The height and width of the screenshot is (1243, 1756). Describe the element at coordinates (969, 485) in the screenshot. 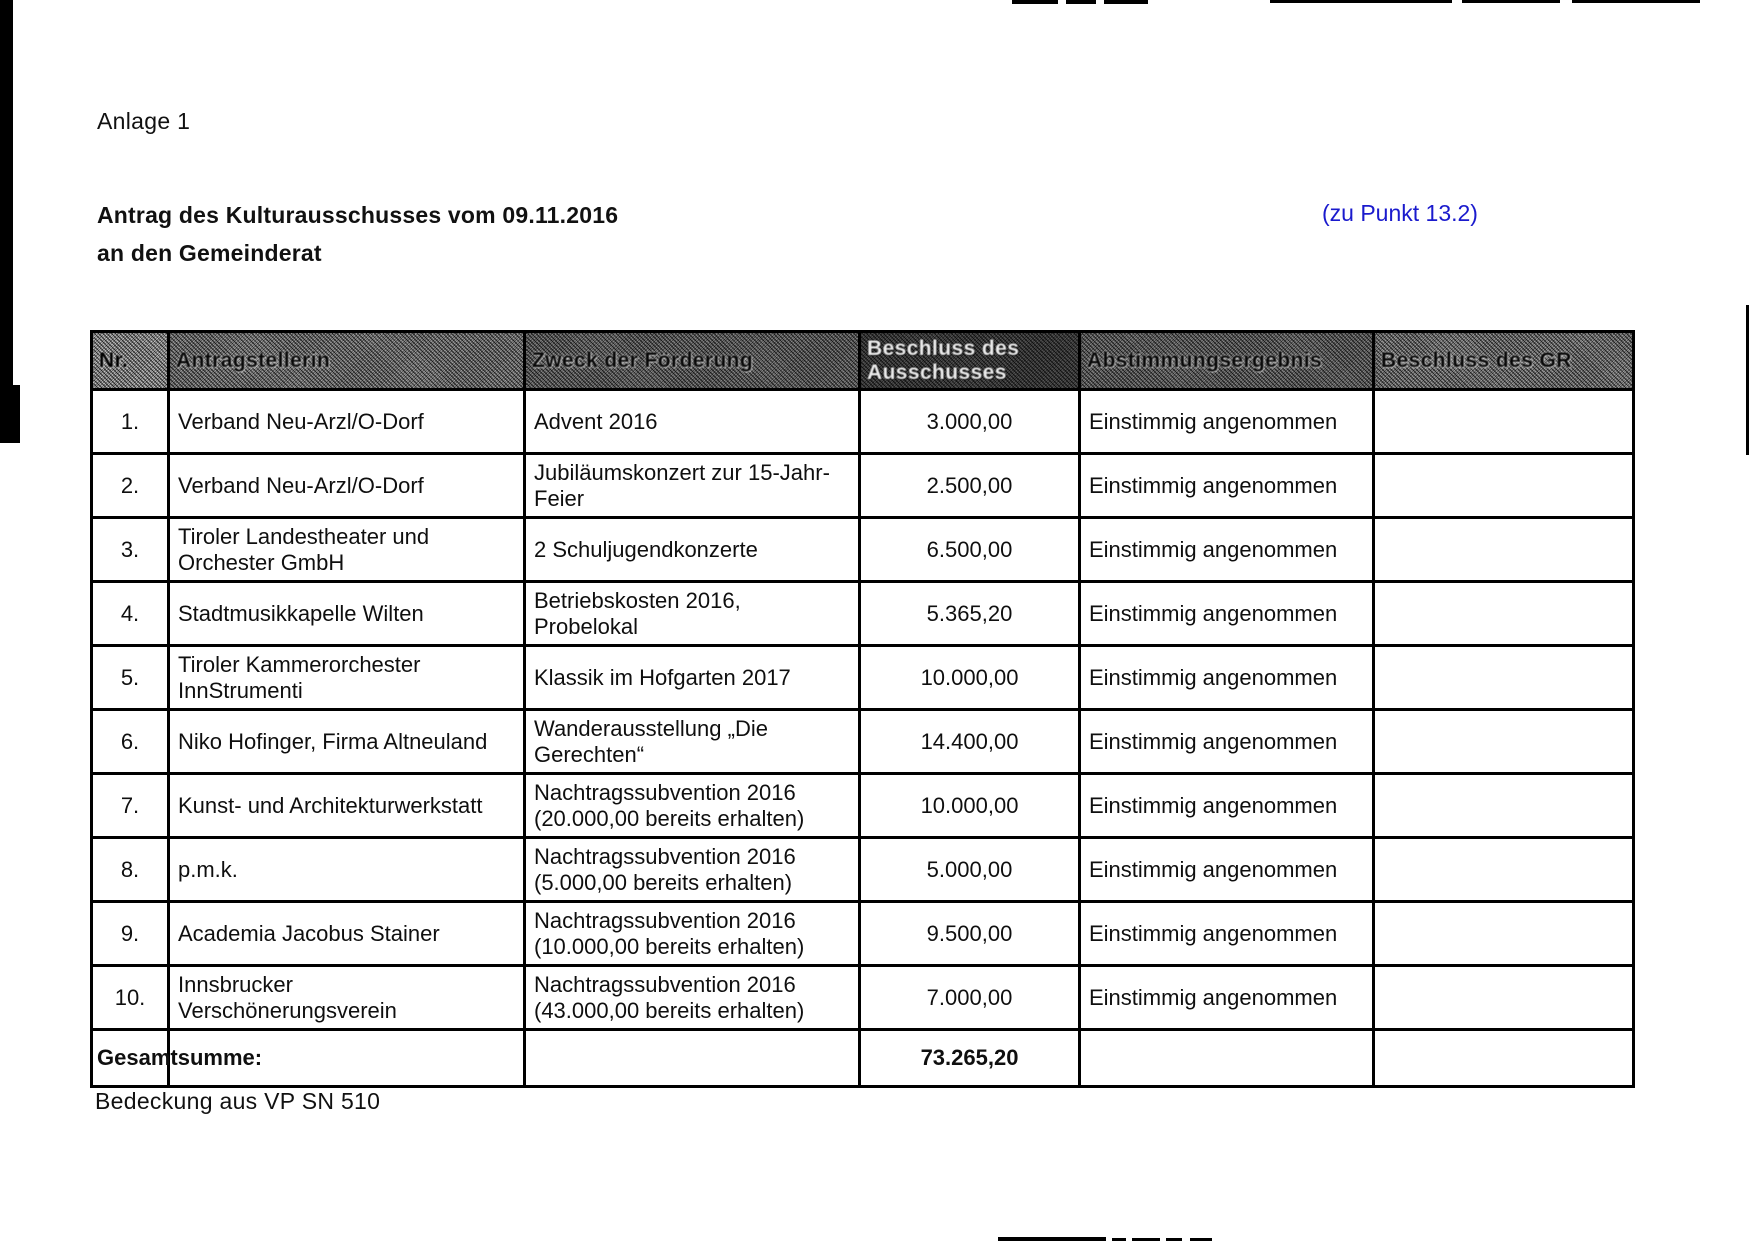

I see `cell-betrag: 2.500,00` at that location.